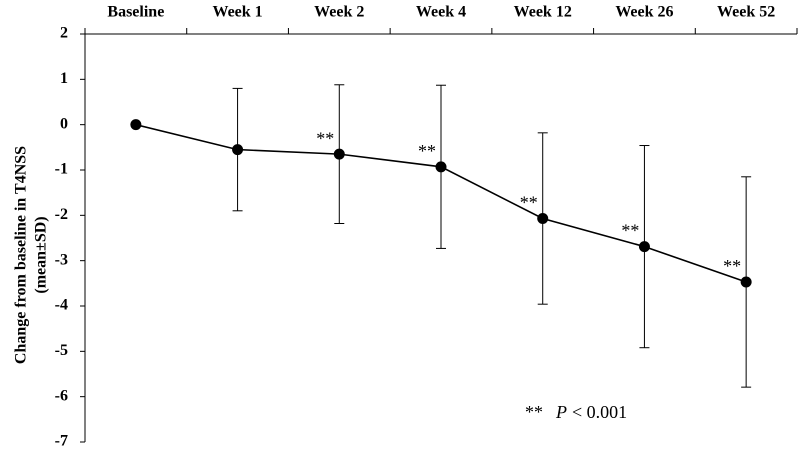  What do you see at coordinates (644, 12) in the screenshot?
I see `x-tick-label: Week 26` at bounding box center [644, 12].